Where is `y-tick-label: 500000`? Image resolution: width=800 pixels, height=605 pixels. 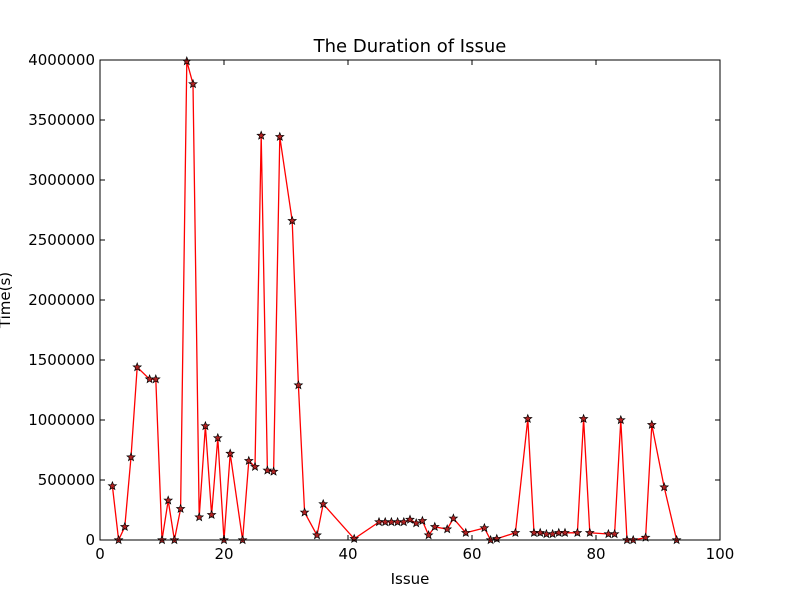
y-tick-label: 500000 is located at coordinates (66, 480).